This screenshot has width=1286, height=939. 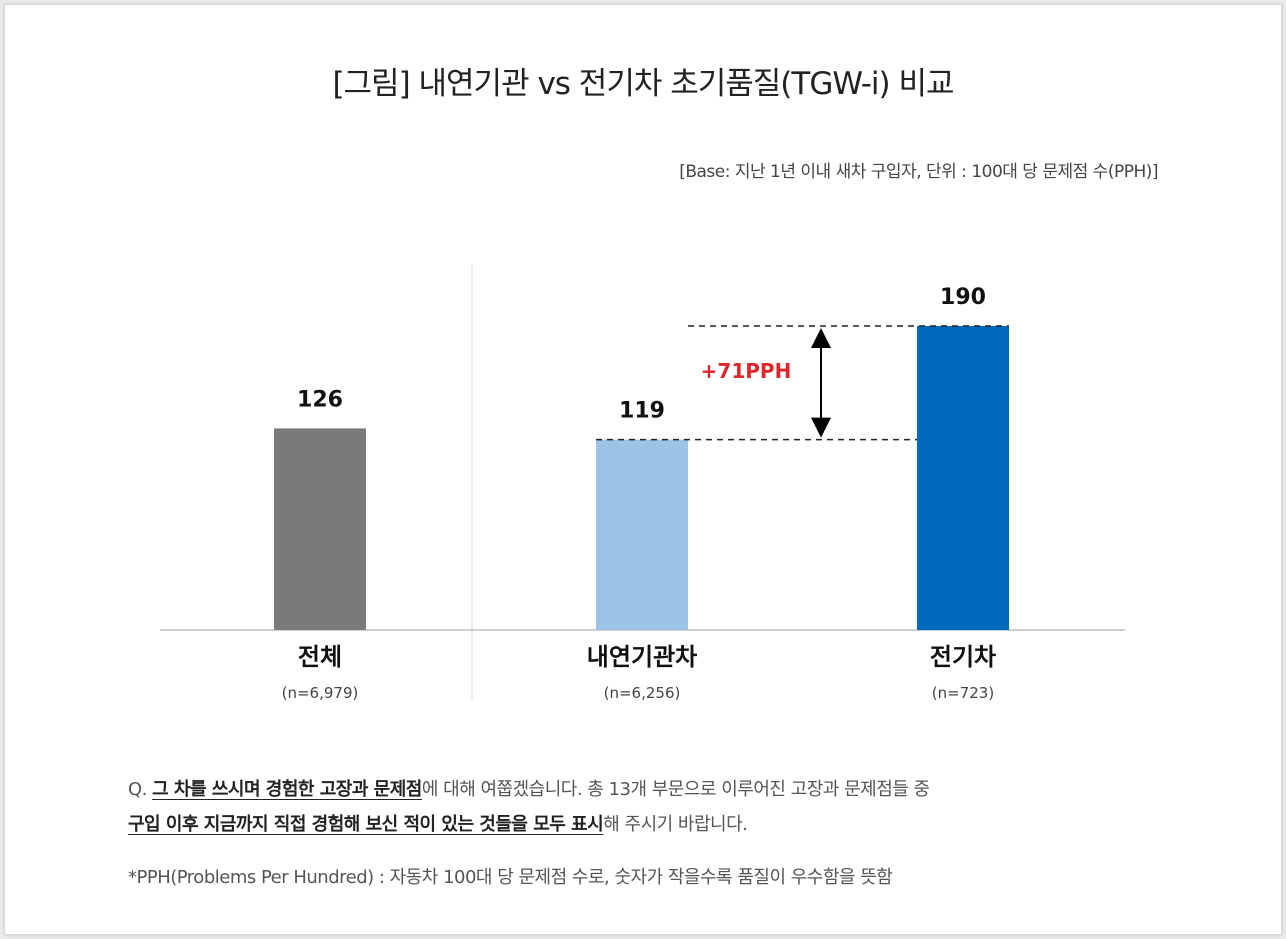 I want to click on question-highlight-2: 구입 이후 지금까지 직접 경험해 보신 적이 있는 것들을 모두 표시, so click(x=366, y=824).